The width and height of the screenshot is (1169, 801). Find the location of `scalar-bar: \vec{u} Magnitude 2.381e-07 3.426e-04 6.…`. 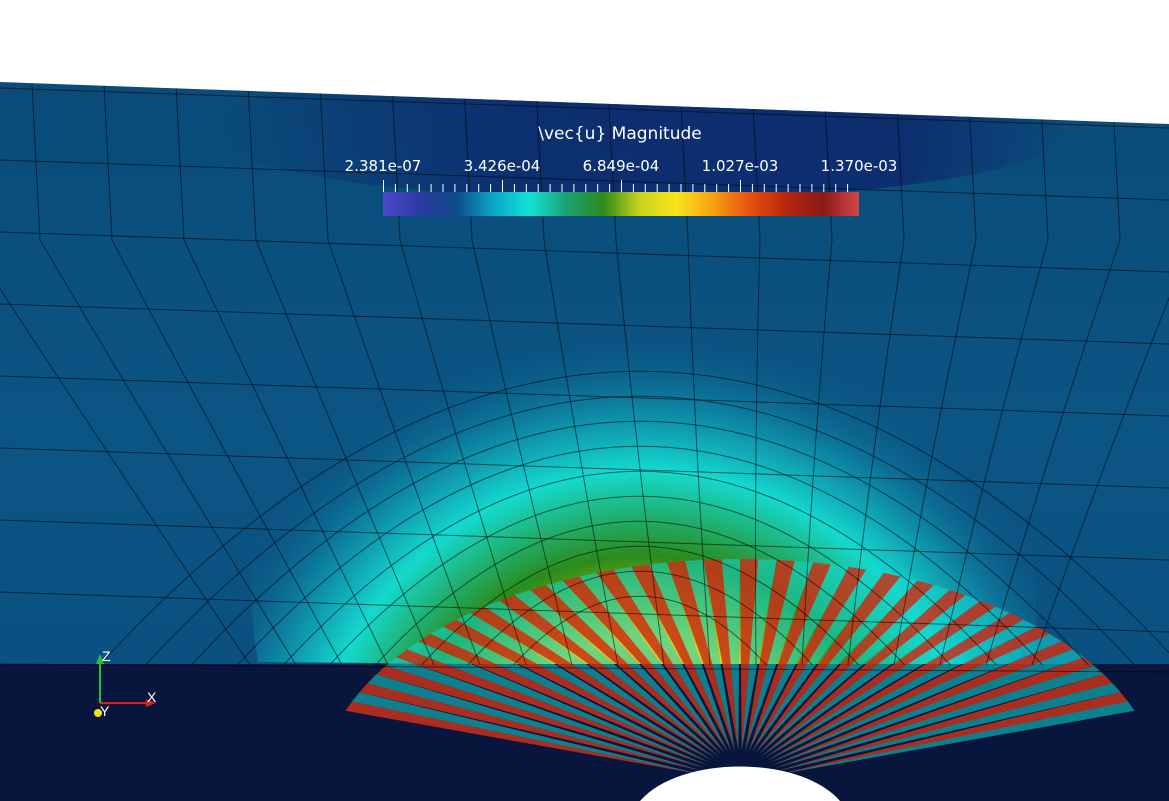

scalar-bar: \vec{u} Magnitude 2.381e-07 3.426e-04 6.… is located at coordinates (620, 174).